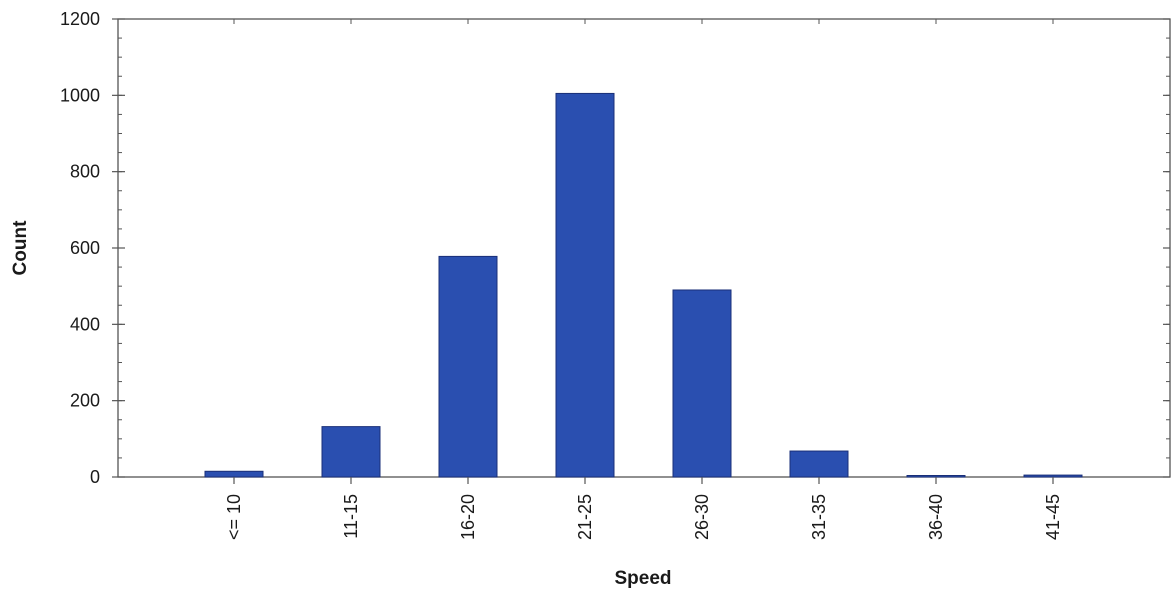  Describe the element at coordinates (95, 477) in the screenshot. I see `y-tick-label: 0` at that location.